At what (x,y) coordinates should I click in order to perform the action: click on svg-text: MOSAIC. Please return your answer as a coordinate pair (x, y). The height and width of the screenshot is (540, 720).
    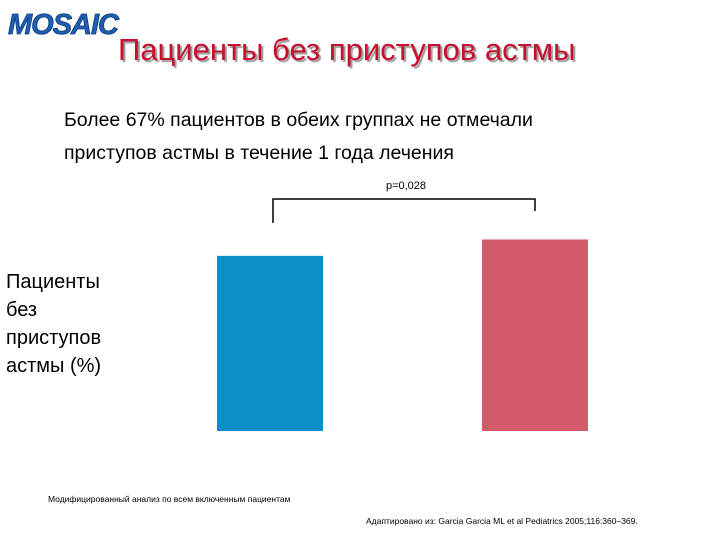
    Looking at the image, I should click on (64, 24).